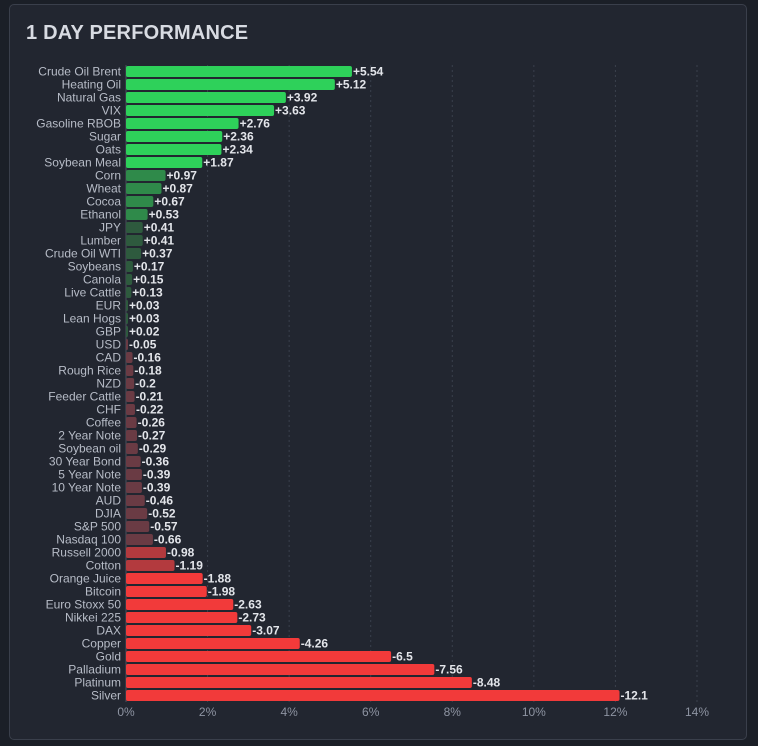 This screenshot has width=758, height=746. Describe the element at coordinates (315, 644) in the screenshot. I see `value-label: -4.26` at that location.